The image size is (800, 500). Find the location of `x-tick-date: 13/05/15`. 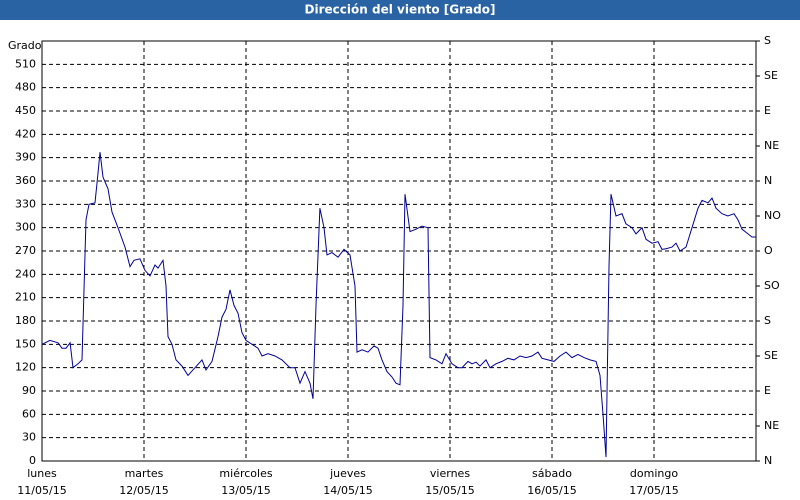

x-tick-date: 13/05/15 is located at coordinates (245, 490).